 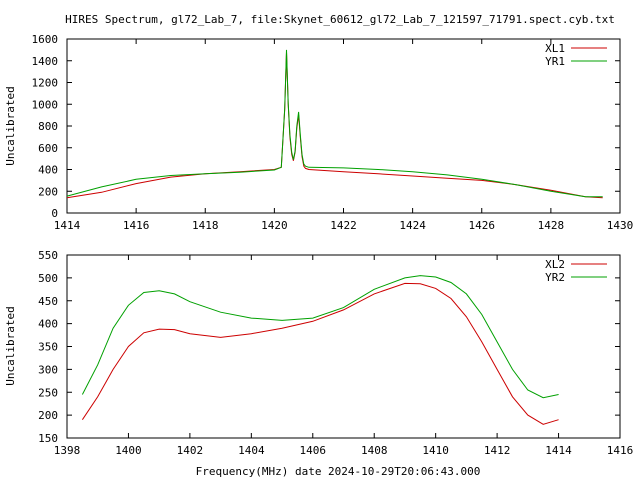 I want to click on upper-ytick-label: 1400, so click(x=45, y=61).